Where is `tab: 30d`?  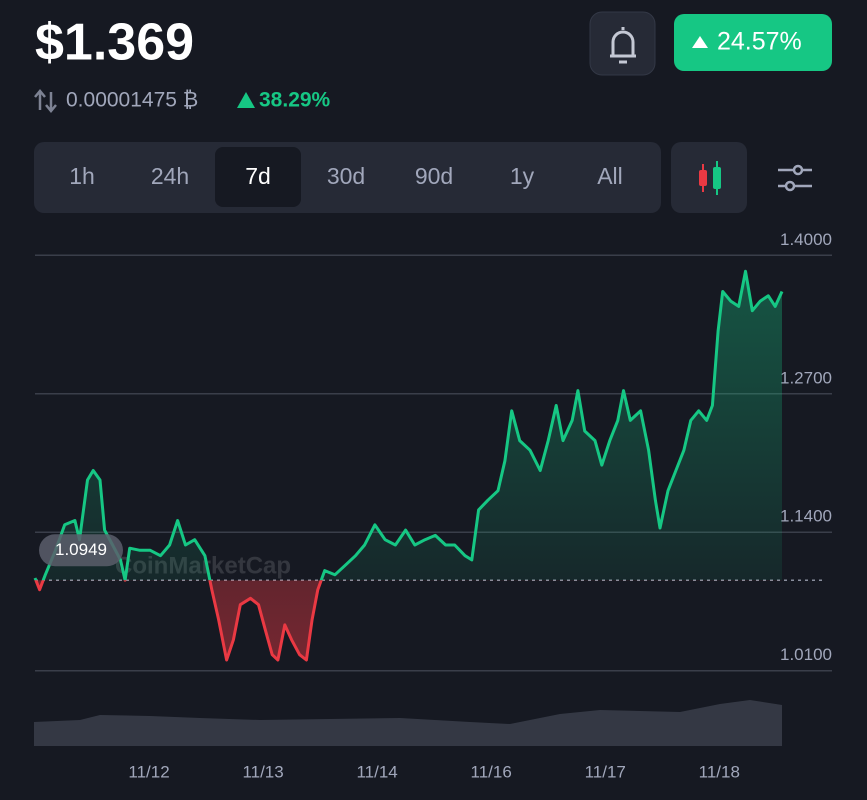 tab: 30d is located at coordinates (346, 176).